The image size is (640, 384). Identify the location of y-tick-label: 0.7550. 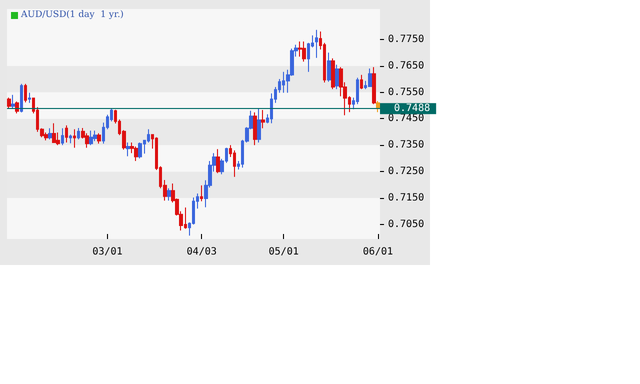
(406, 92).